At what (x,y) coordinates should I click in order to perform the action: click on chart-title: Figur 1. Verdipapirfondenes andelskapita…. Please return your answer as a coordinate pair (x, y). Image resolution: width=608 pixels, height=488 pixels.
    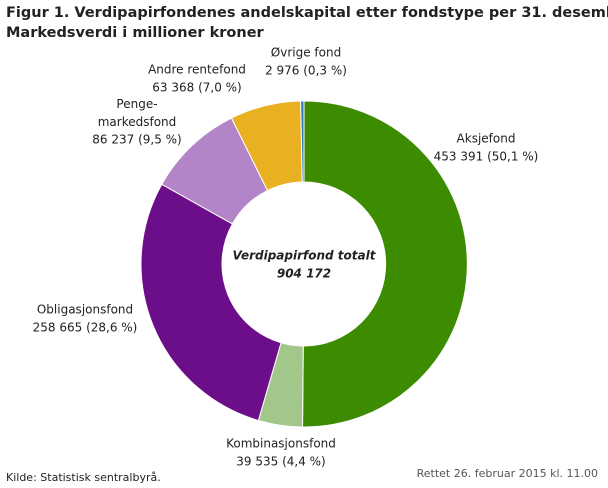
    Looking at the image, I should click on (307, 13).